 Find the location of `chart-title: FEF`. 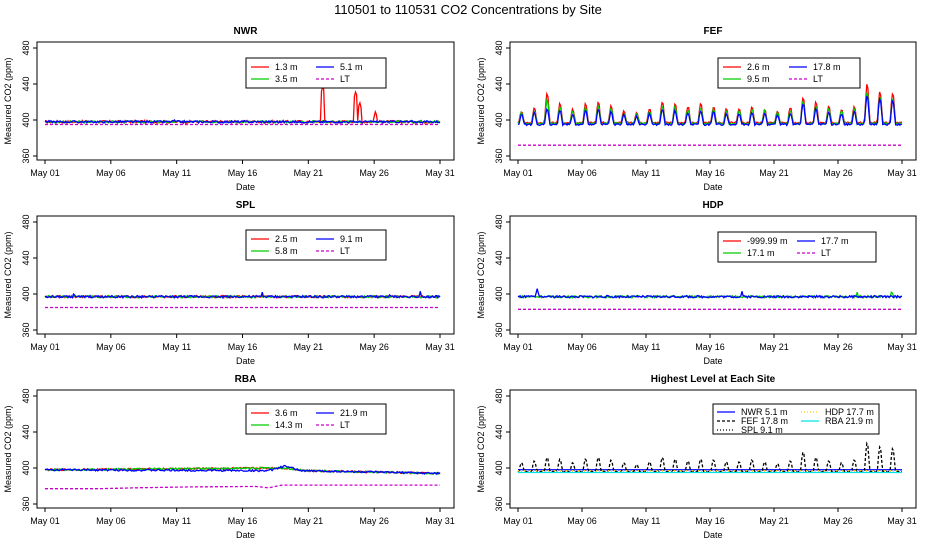

chart-title: FEF is located at coordinates (713, 31).